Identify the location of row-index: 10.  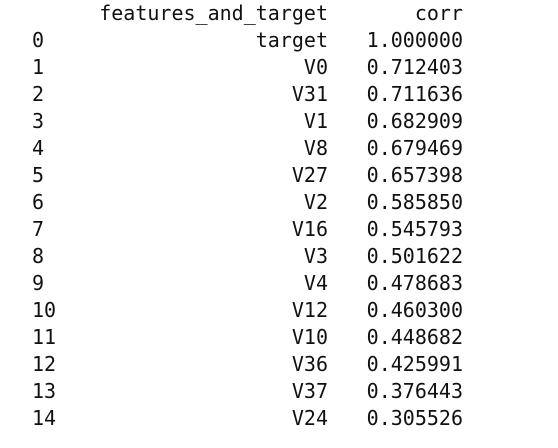
(44, 310).